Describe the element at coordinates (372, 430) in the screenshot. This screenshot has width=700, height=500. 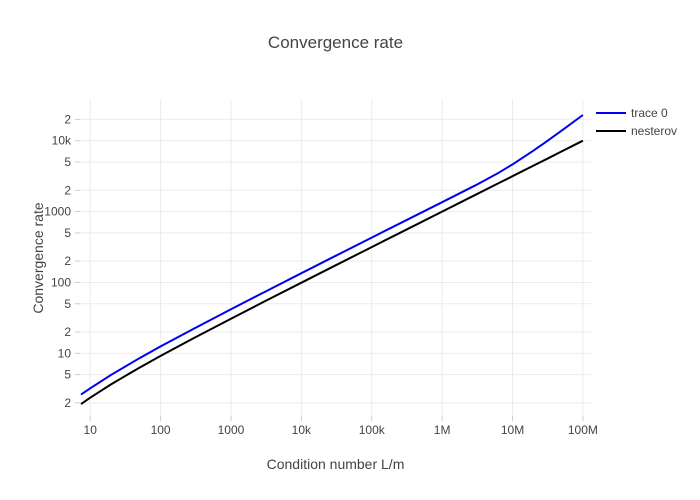
I see `x-tick-label: 100k` at that location.